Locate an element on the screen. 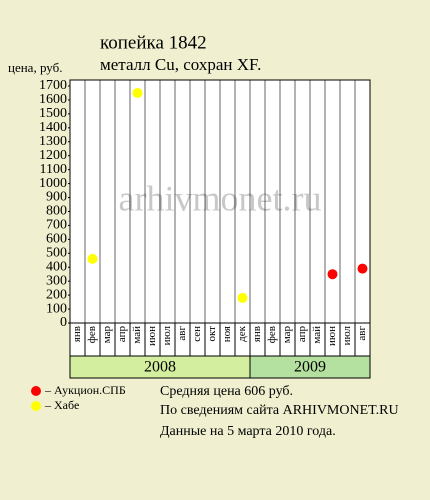 Image resolution: width=430 pixels, height=500 pixels. y-tick-label: 300 is located at coordinates (56, 280).